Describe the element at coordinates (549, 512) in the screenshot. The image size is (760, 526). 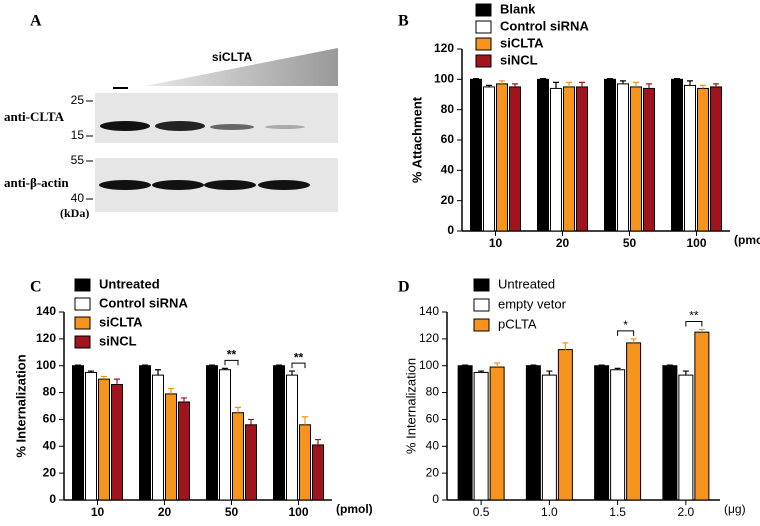
I see `x-tick-label: 1.0` at that location.